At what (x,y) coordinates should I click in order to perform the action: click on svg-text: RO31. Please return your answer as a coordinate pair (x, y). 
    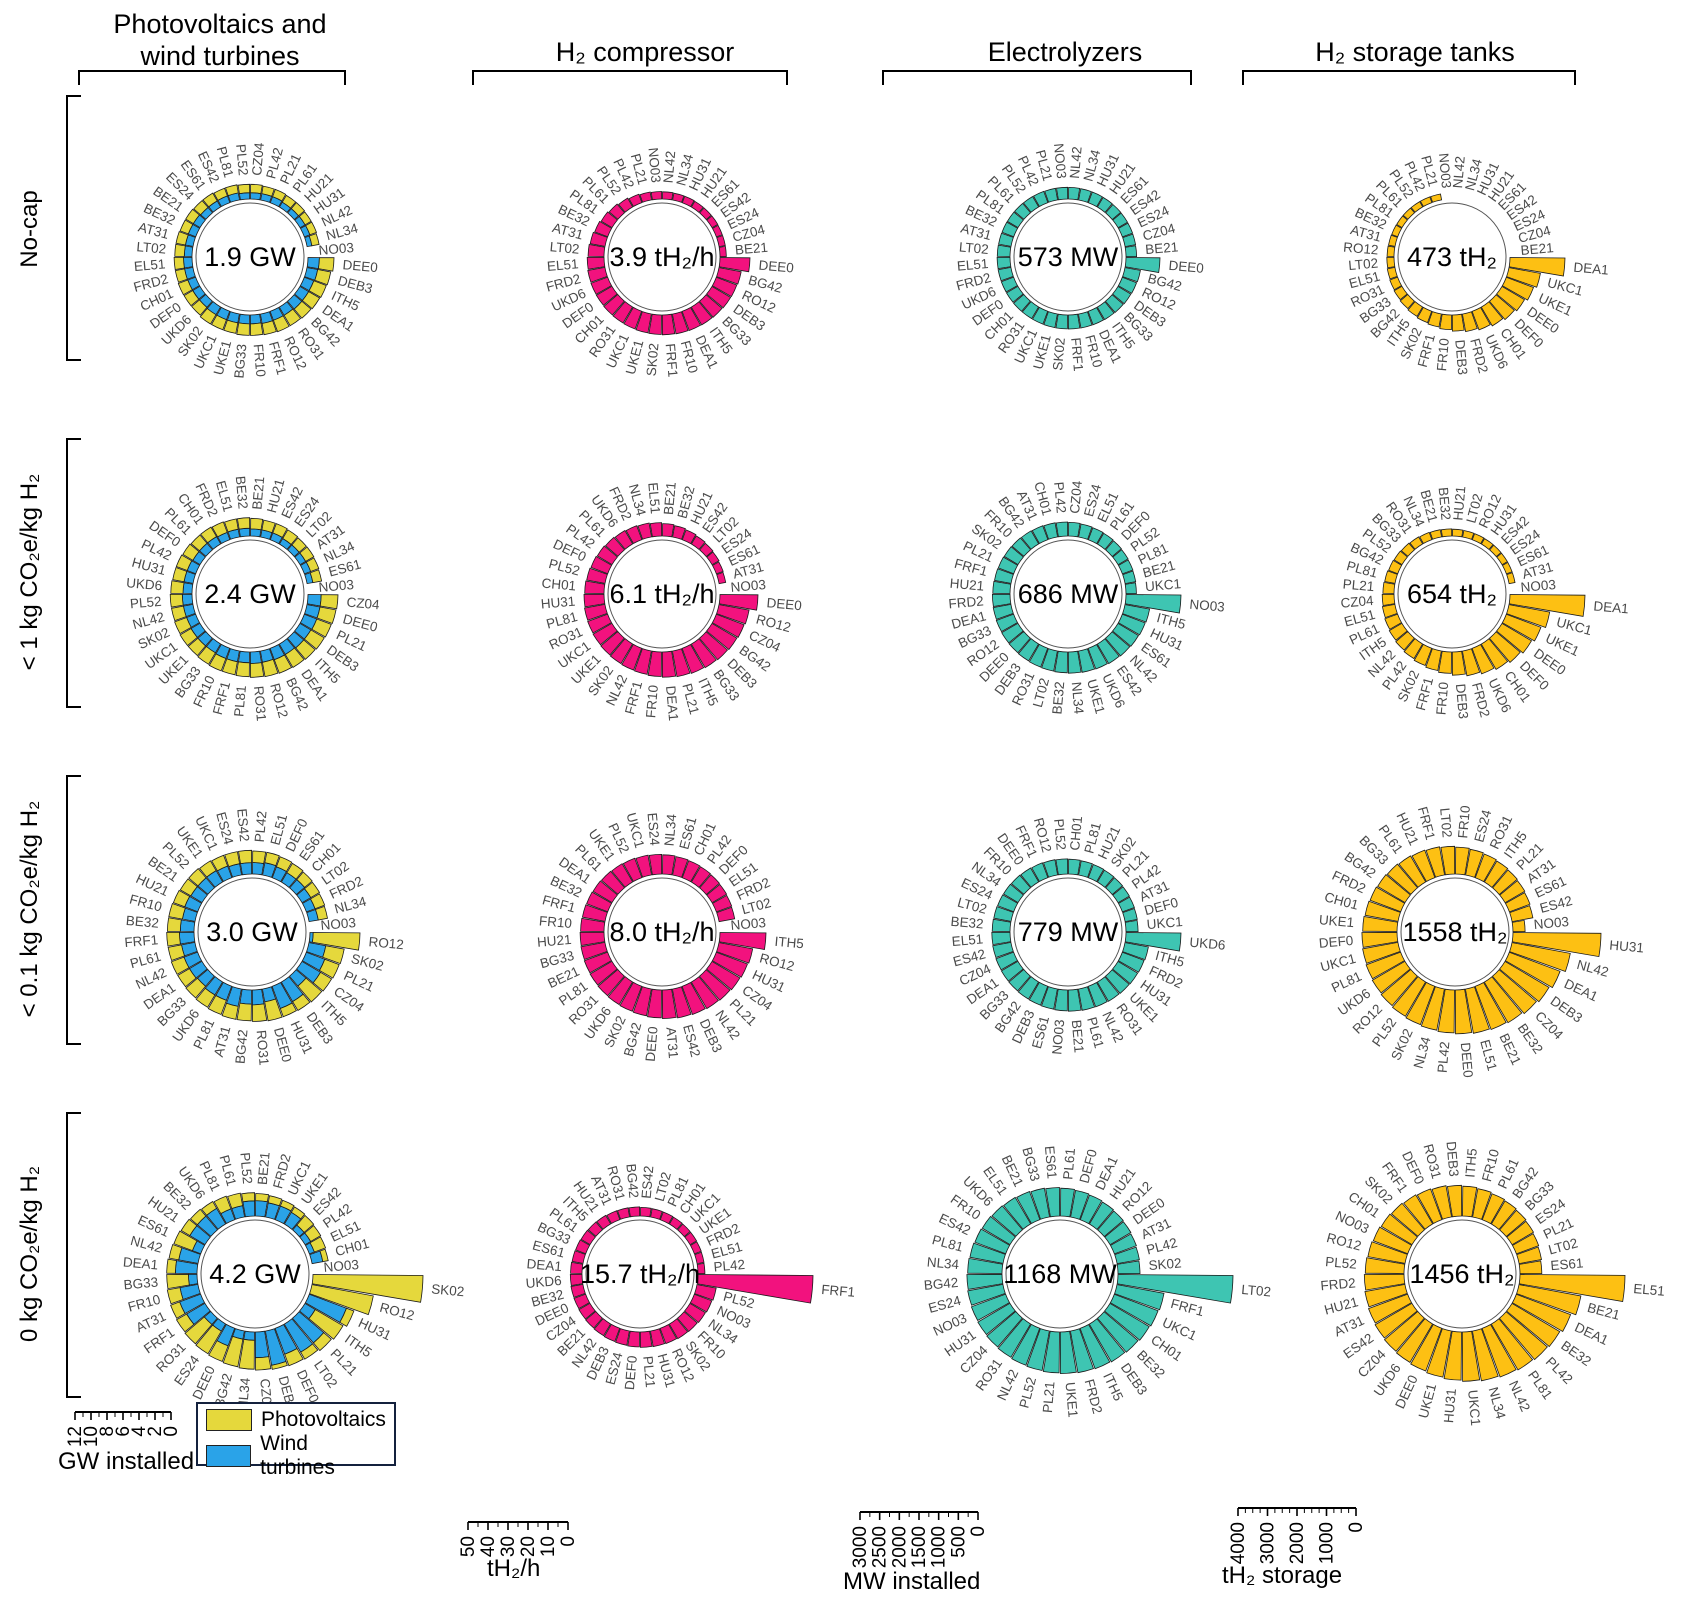
    Looking at the image, I should click on (263, 1048).